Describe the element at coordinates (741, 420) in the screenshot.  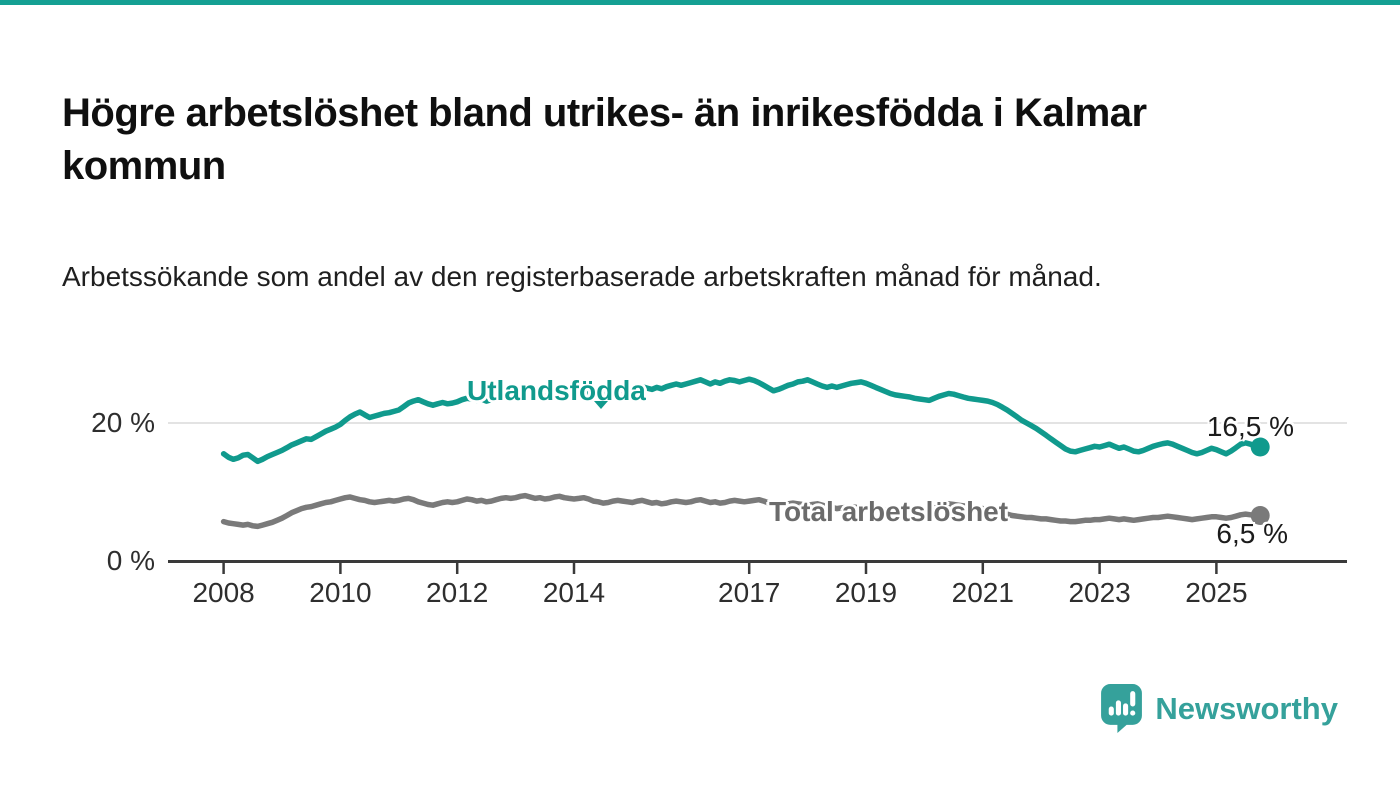
I see `series-line-utlandsfodda` at that location.